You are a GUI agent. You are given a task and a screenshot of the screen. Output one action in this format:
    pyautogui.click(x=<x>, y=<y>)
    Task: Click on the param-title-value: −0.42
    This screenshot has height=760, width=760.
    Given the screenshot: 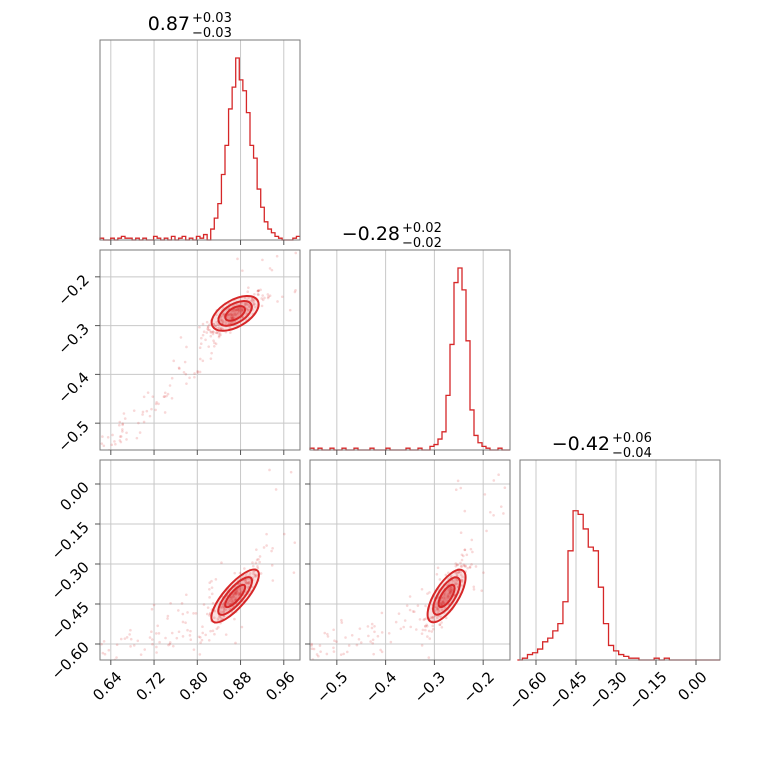 What is the action you would take?
    pyautogui.click(x=581, y=444)
    